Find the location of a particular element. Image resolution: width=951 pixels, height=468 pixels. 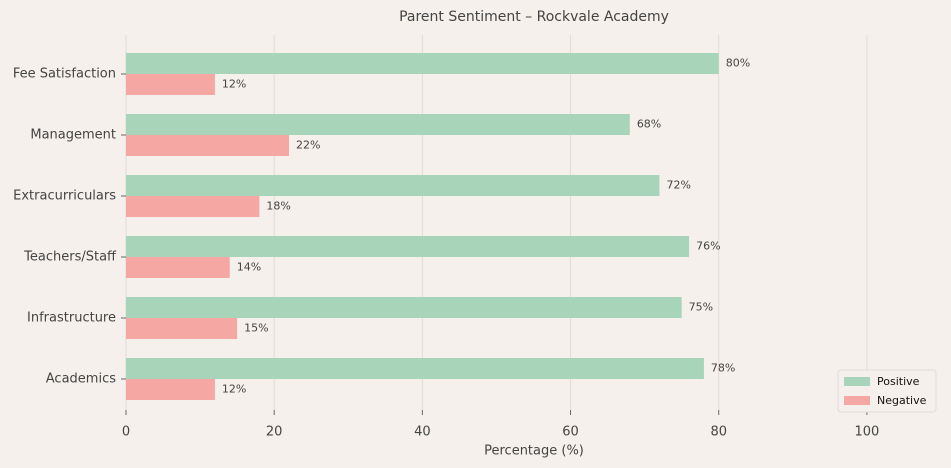

value-label: 22% is located at coordinates (308, 145).